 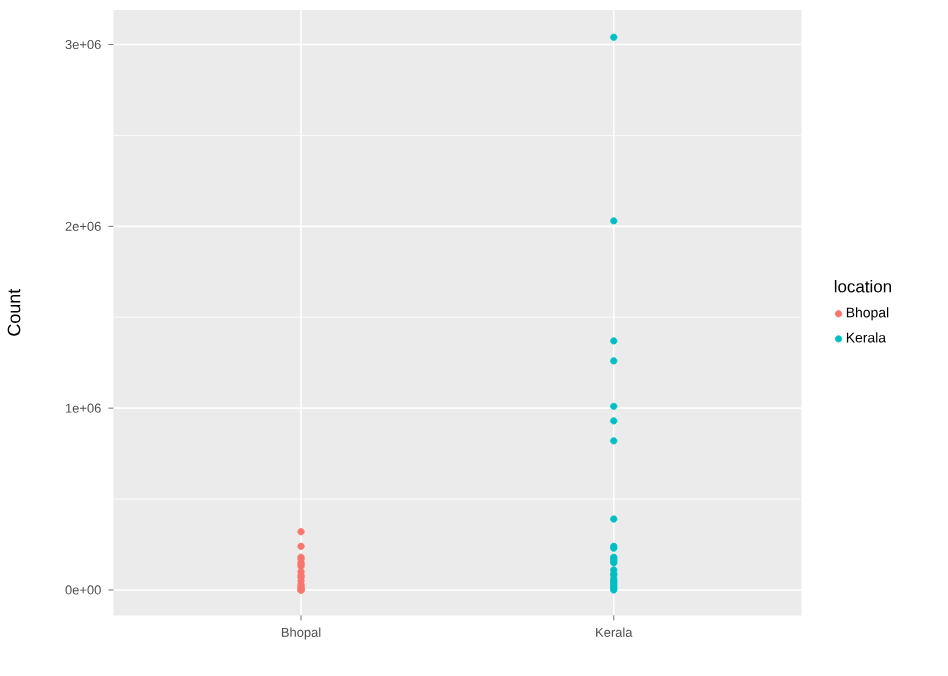 I want to click on y-axis-title: Count, so click(x=14, y=312).